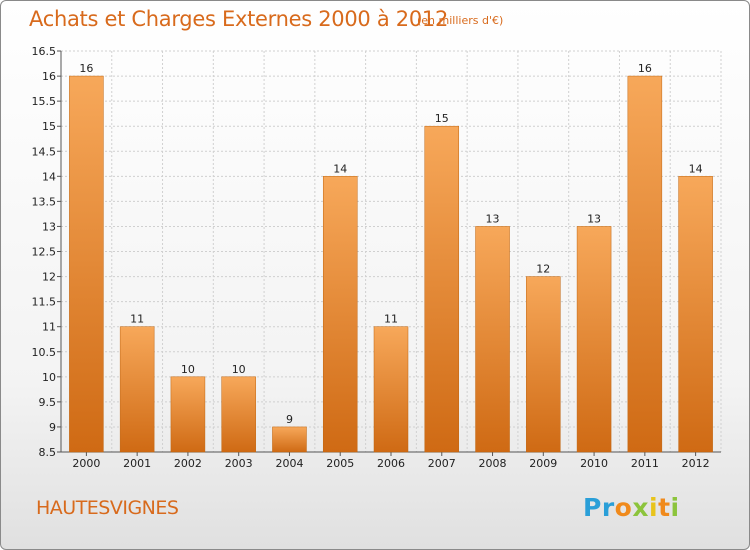 The image size is (750, 550). I want to click on chart-title: Achats et Charges Externes 2000 à 2012, so click(239, 19).